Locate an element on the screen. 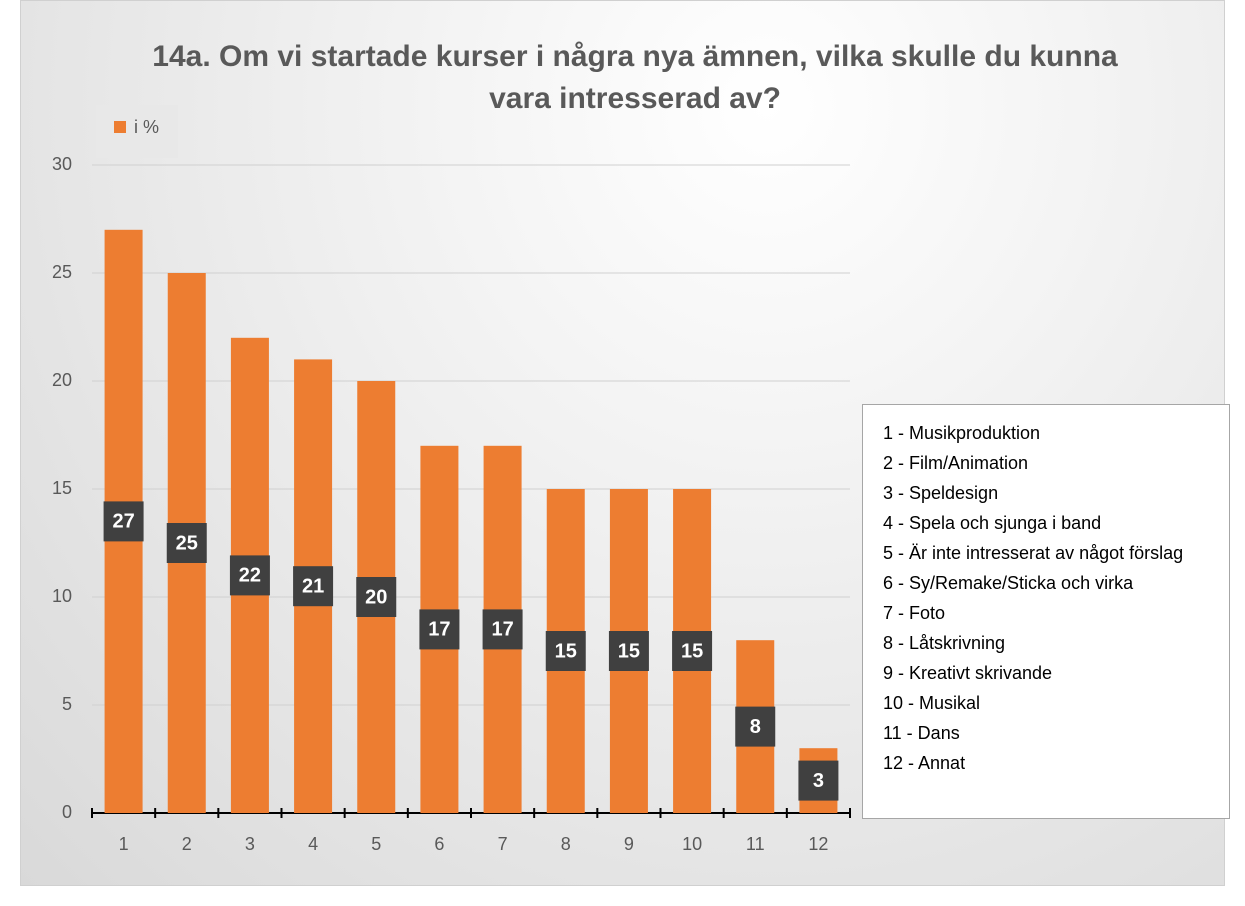  x-tick-label: 12 is located at coordinates (818, 844).